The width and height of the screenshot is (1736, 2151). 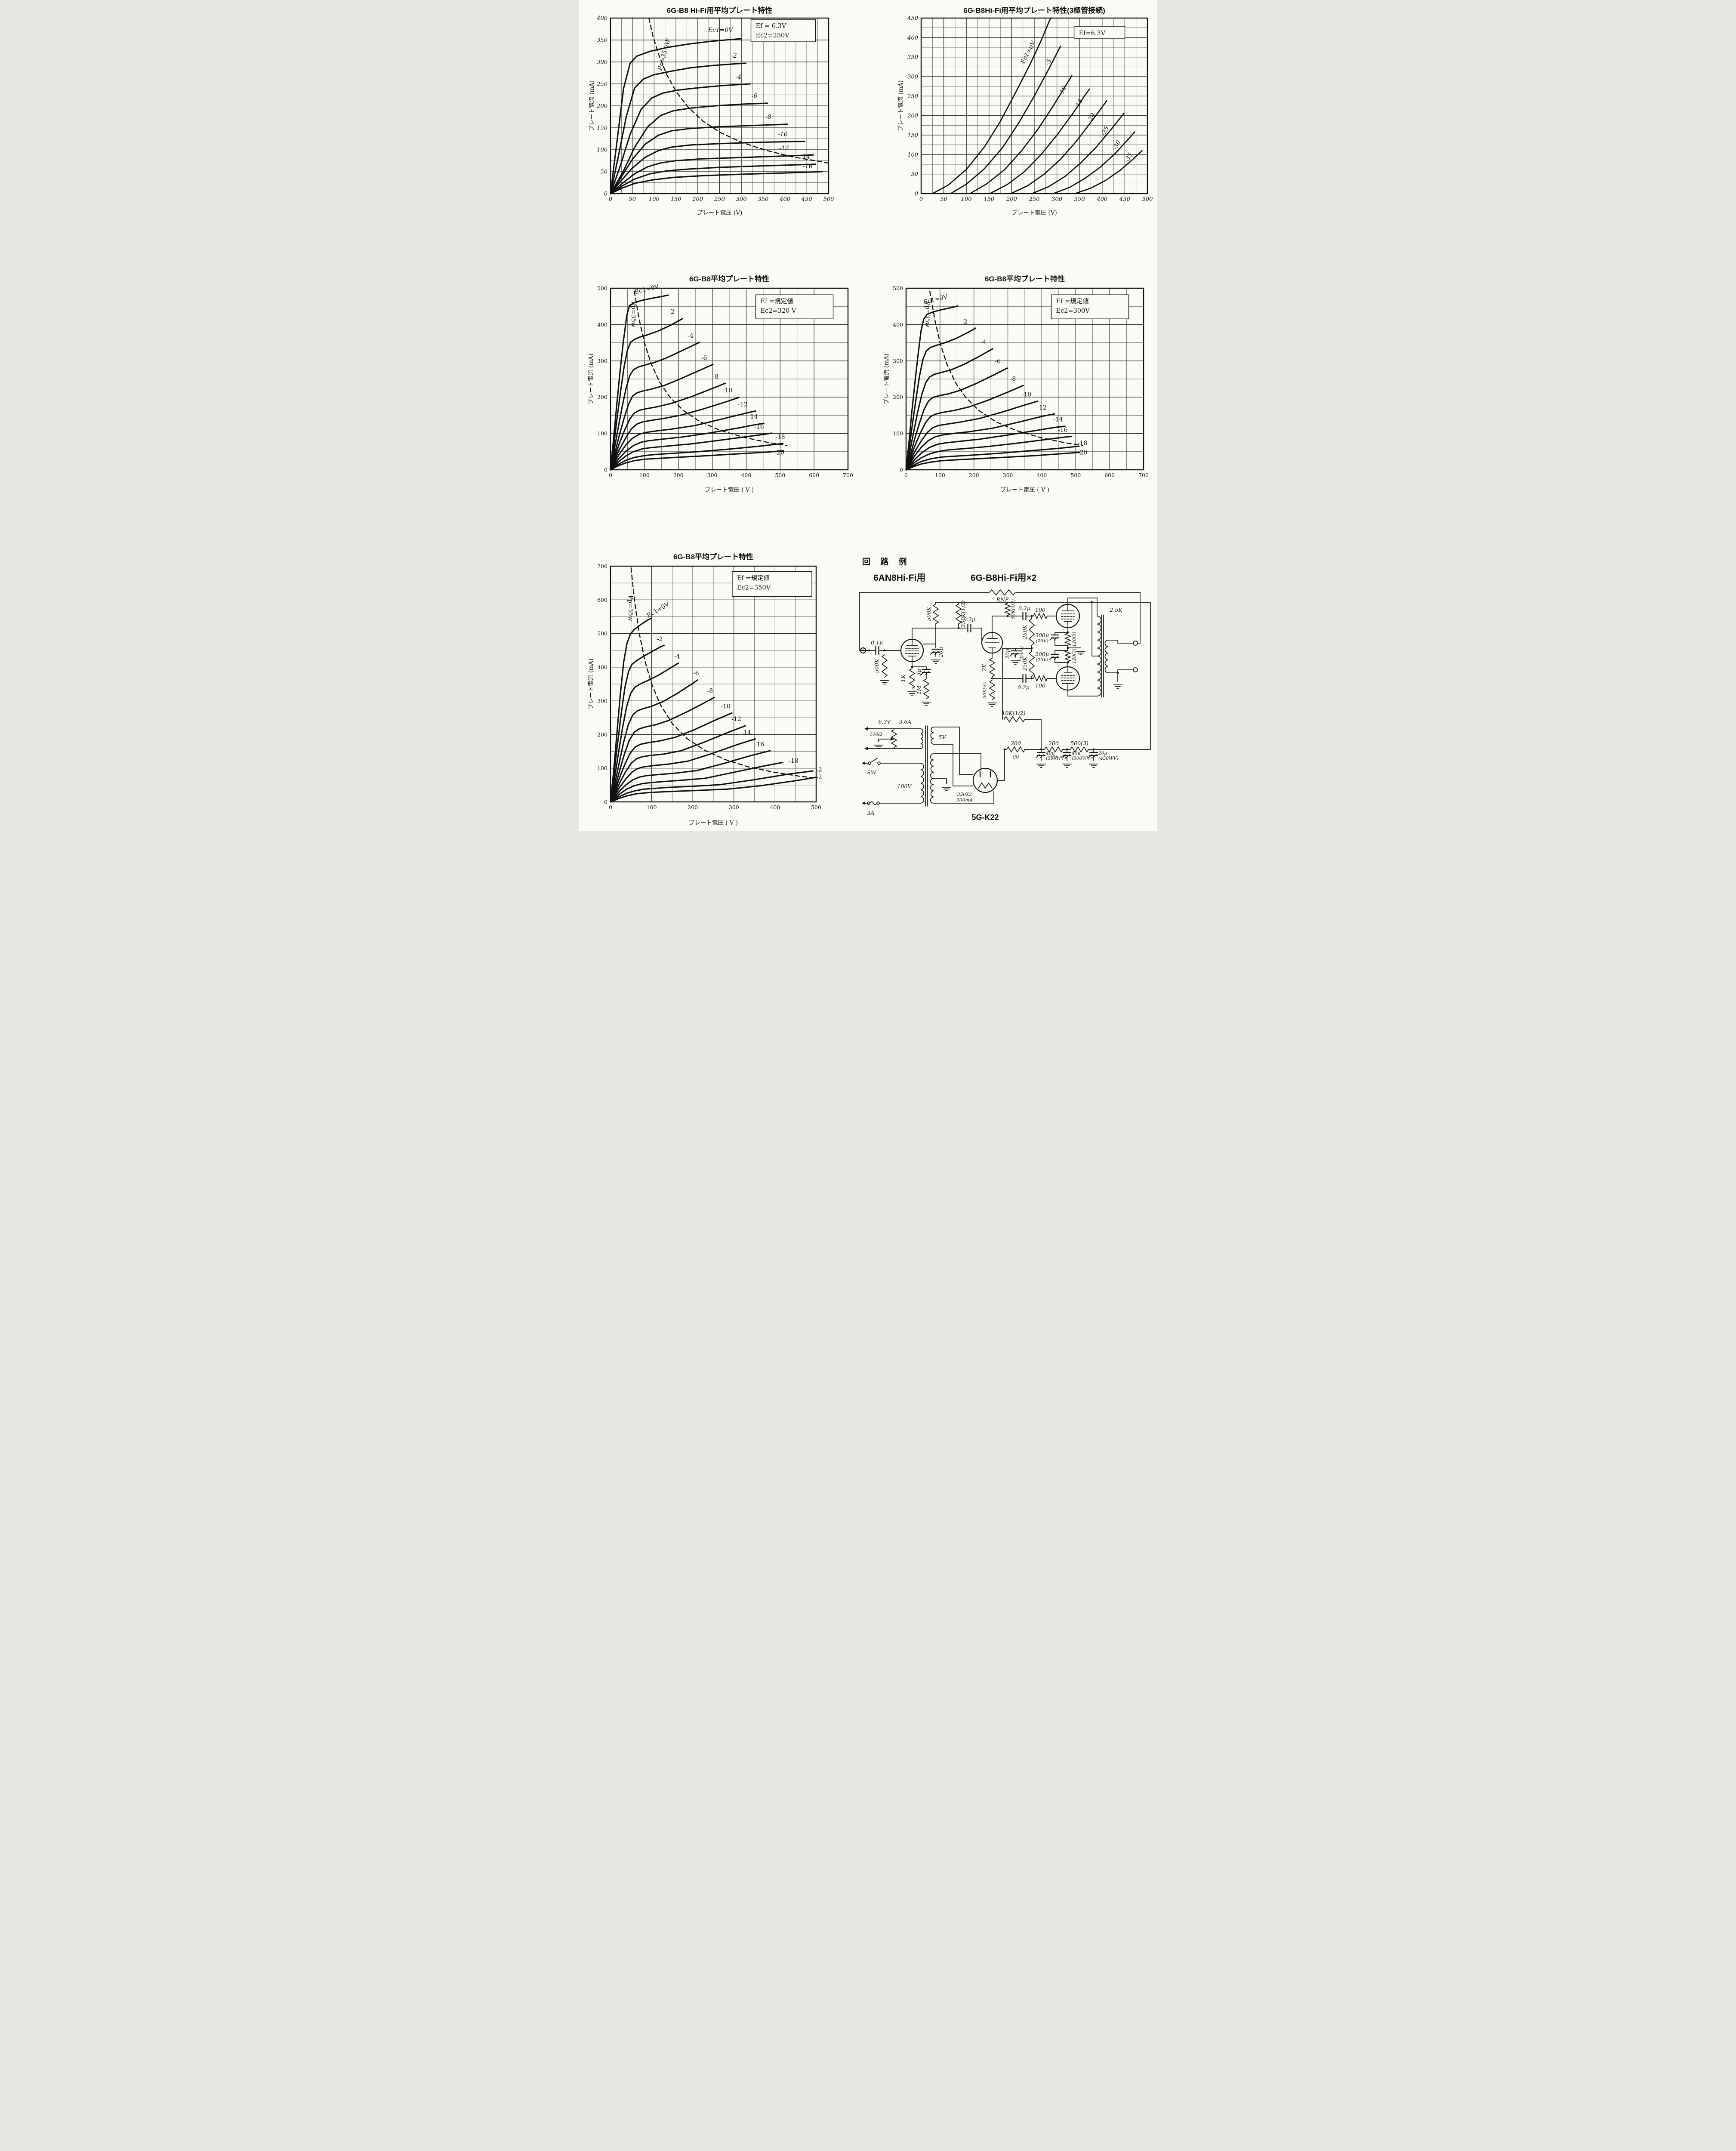 What do you see at coordinates (631, 710) in the screenshot?
I see `curve-Ec1=0V` at bounding box center [631, 710].